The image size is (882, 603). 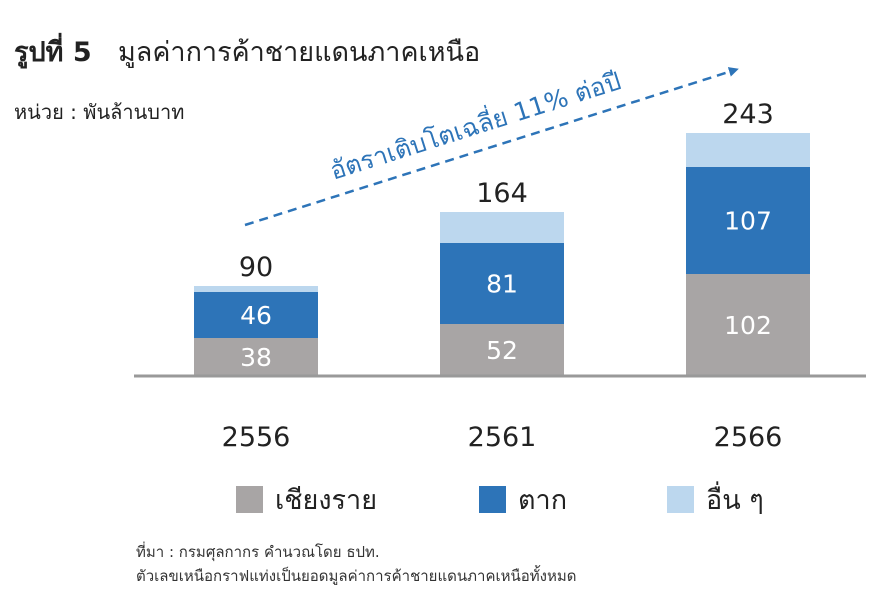 I want to click on total-label-2556: 90, so click(x=256, y=267).